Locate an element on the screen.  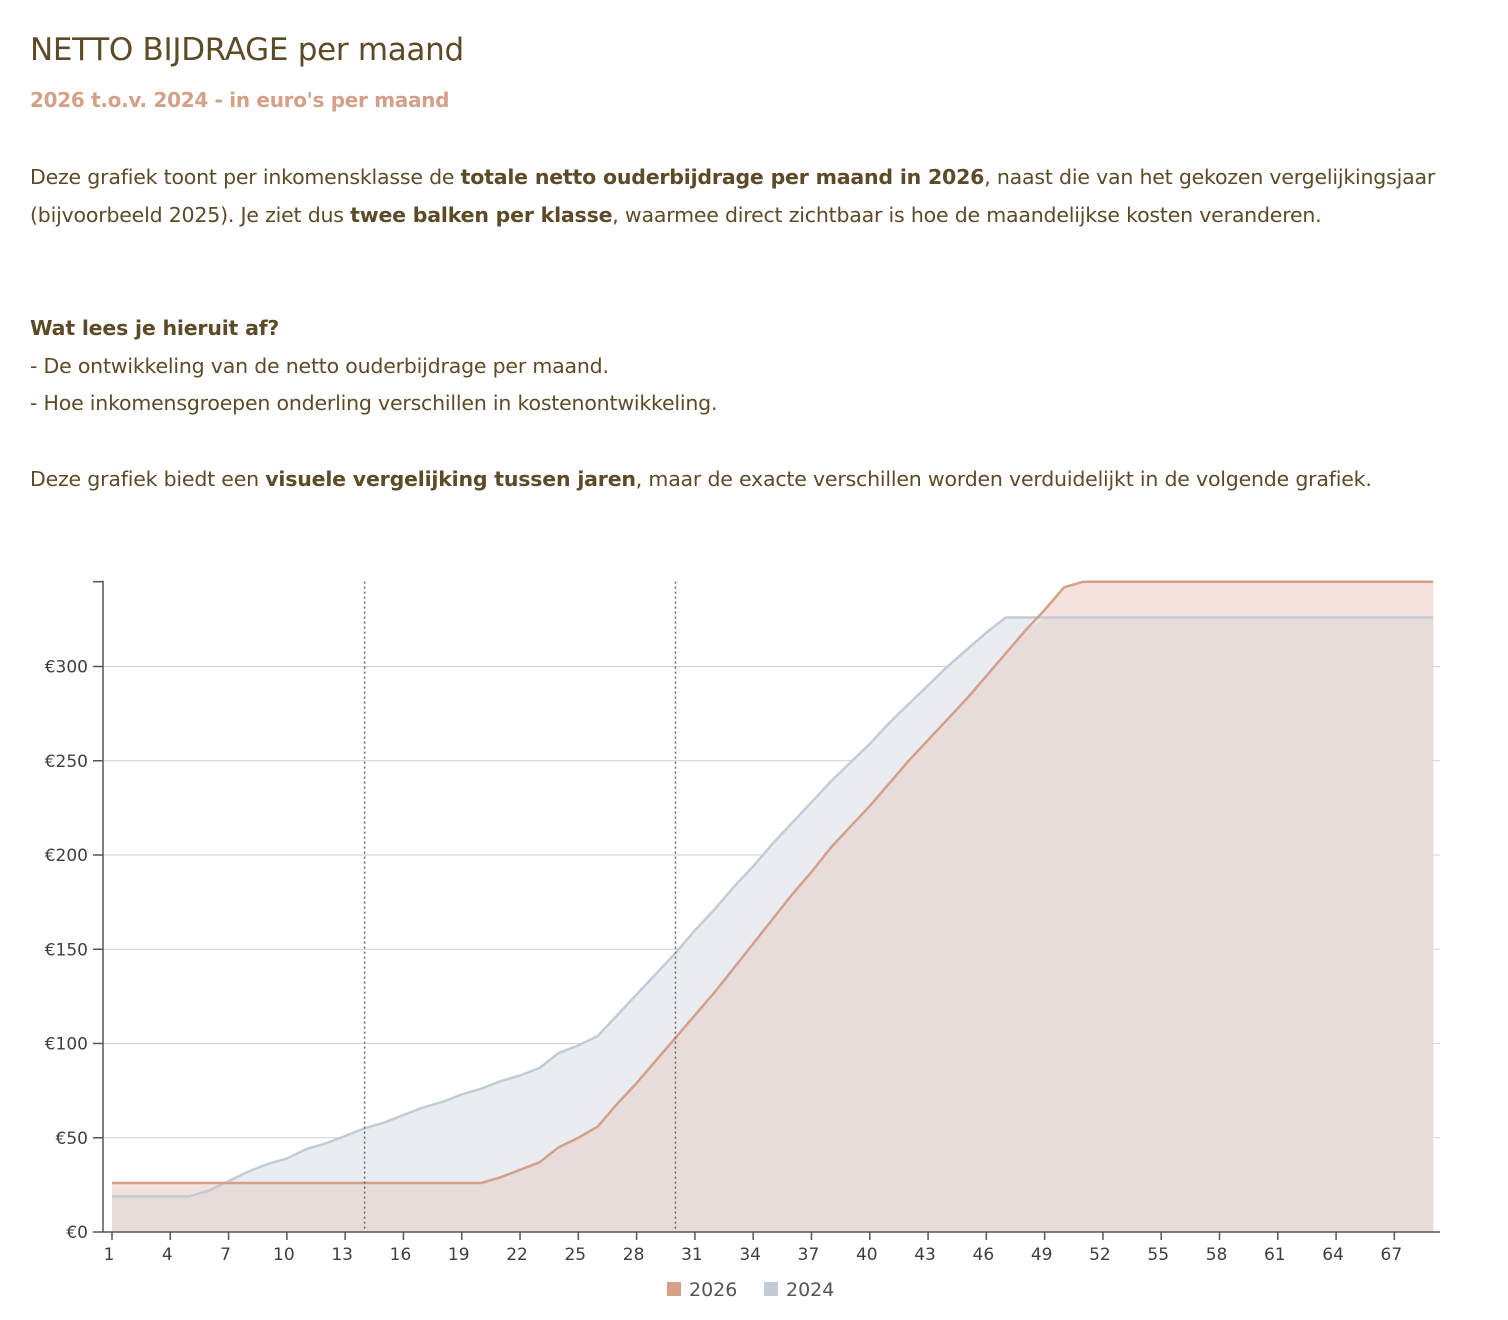
x-tick-label-4: 4 is located at coordinates (167, 1255).